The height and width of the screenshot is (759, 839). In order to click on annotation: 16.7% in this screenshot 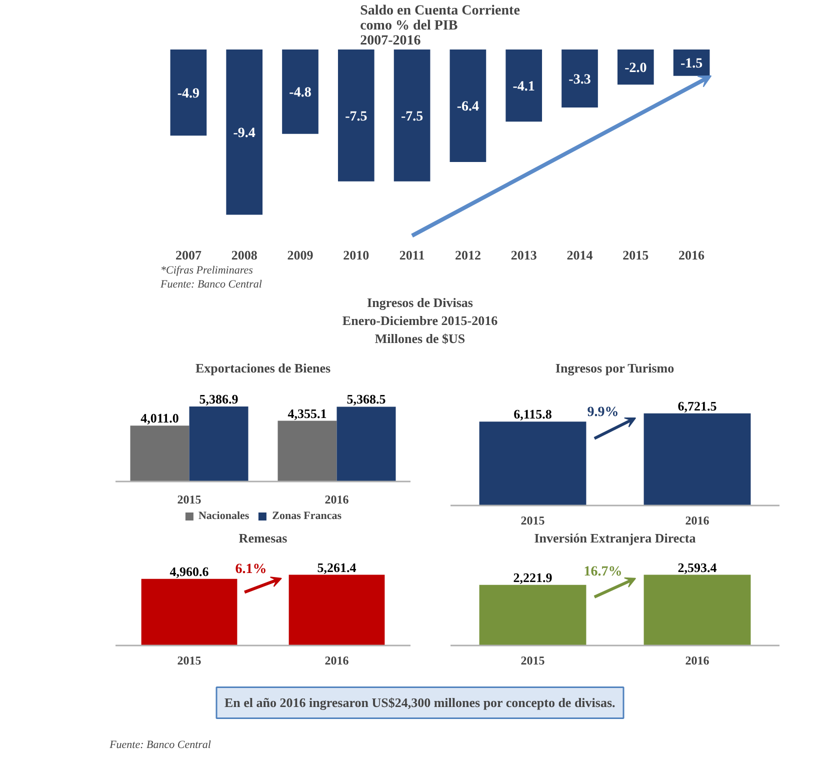, I will do `click(603, 572)`.